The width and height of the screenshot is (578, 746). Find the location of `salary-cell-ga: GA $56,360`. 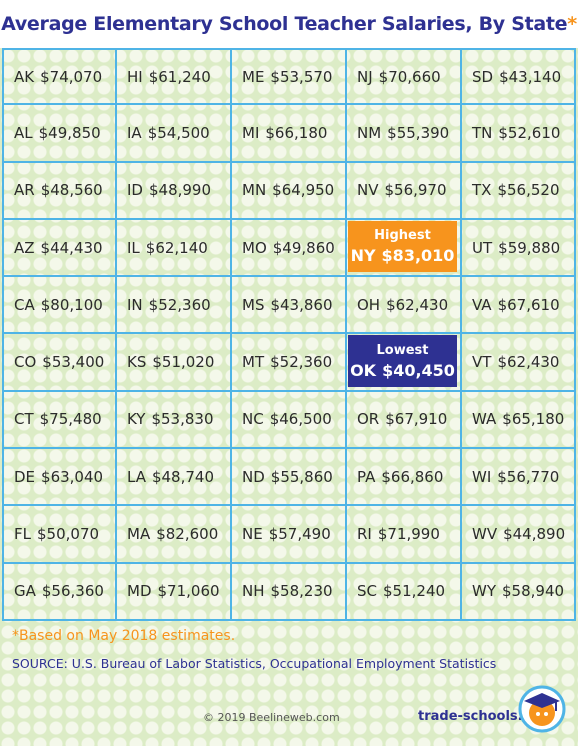

salary-cell-ga: GA $56,360 is located at coordinates (59, 592).